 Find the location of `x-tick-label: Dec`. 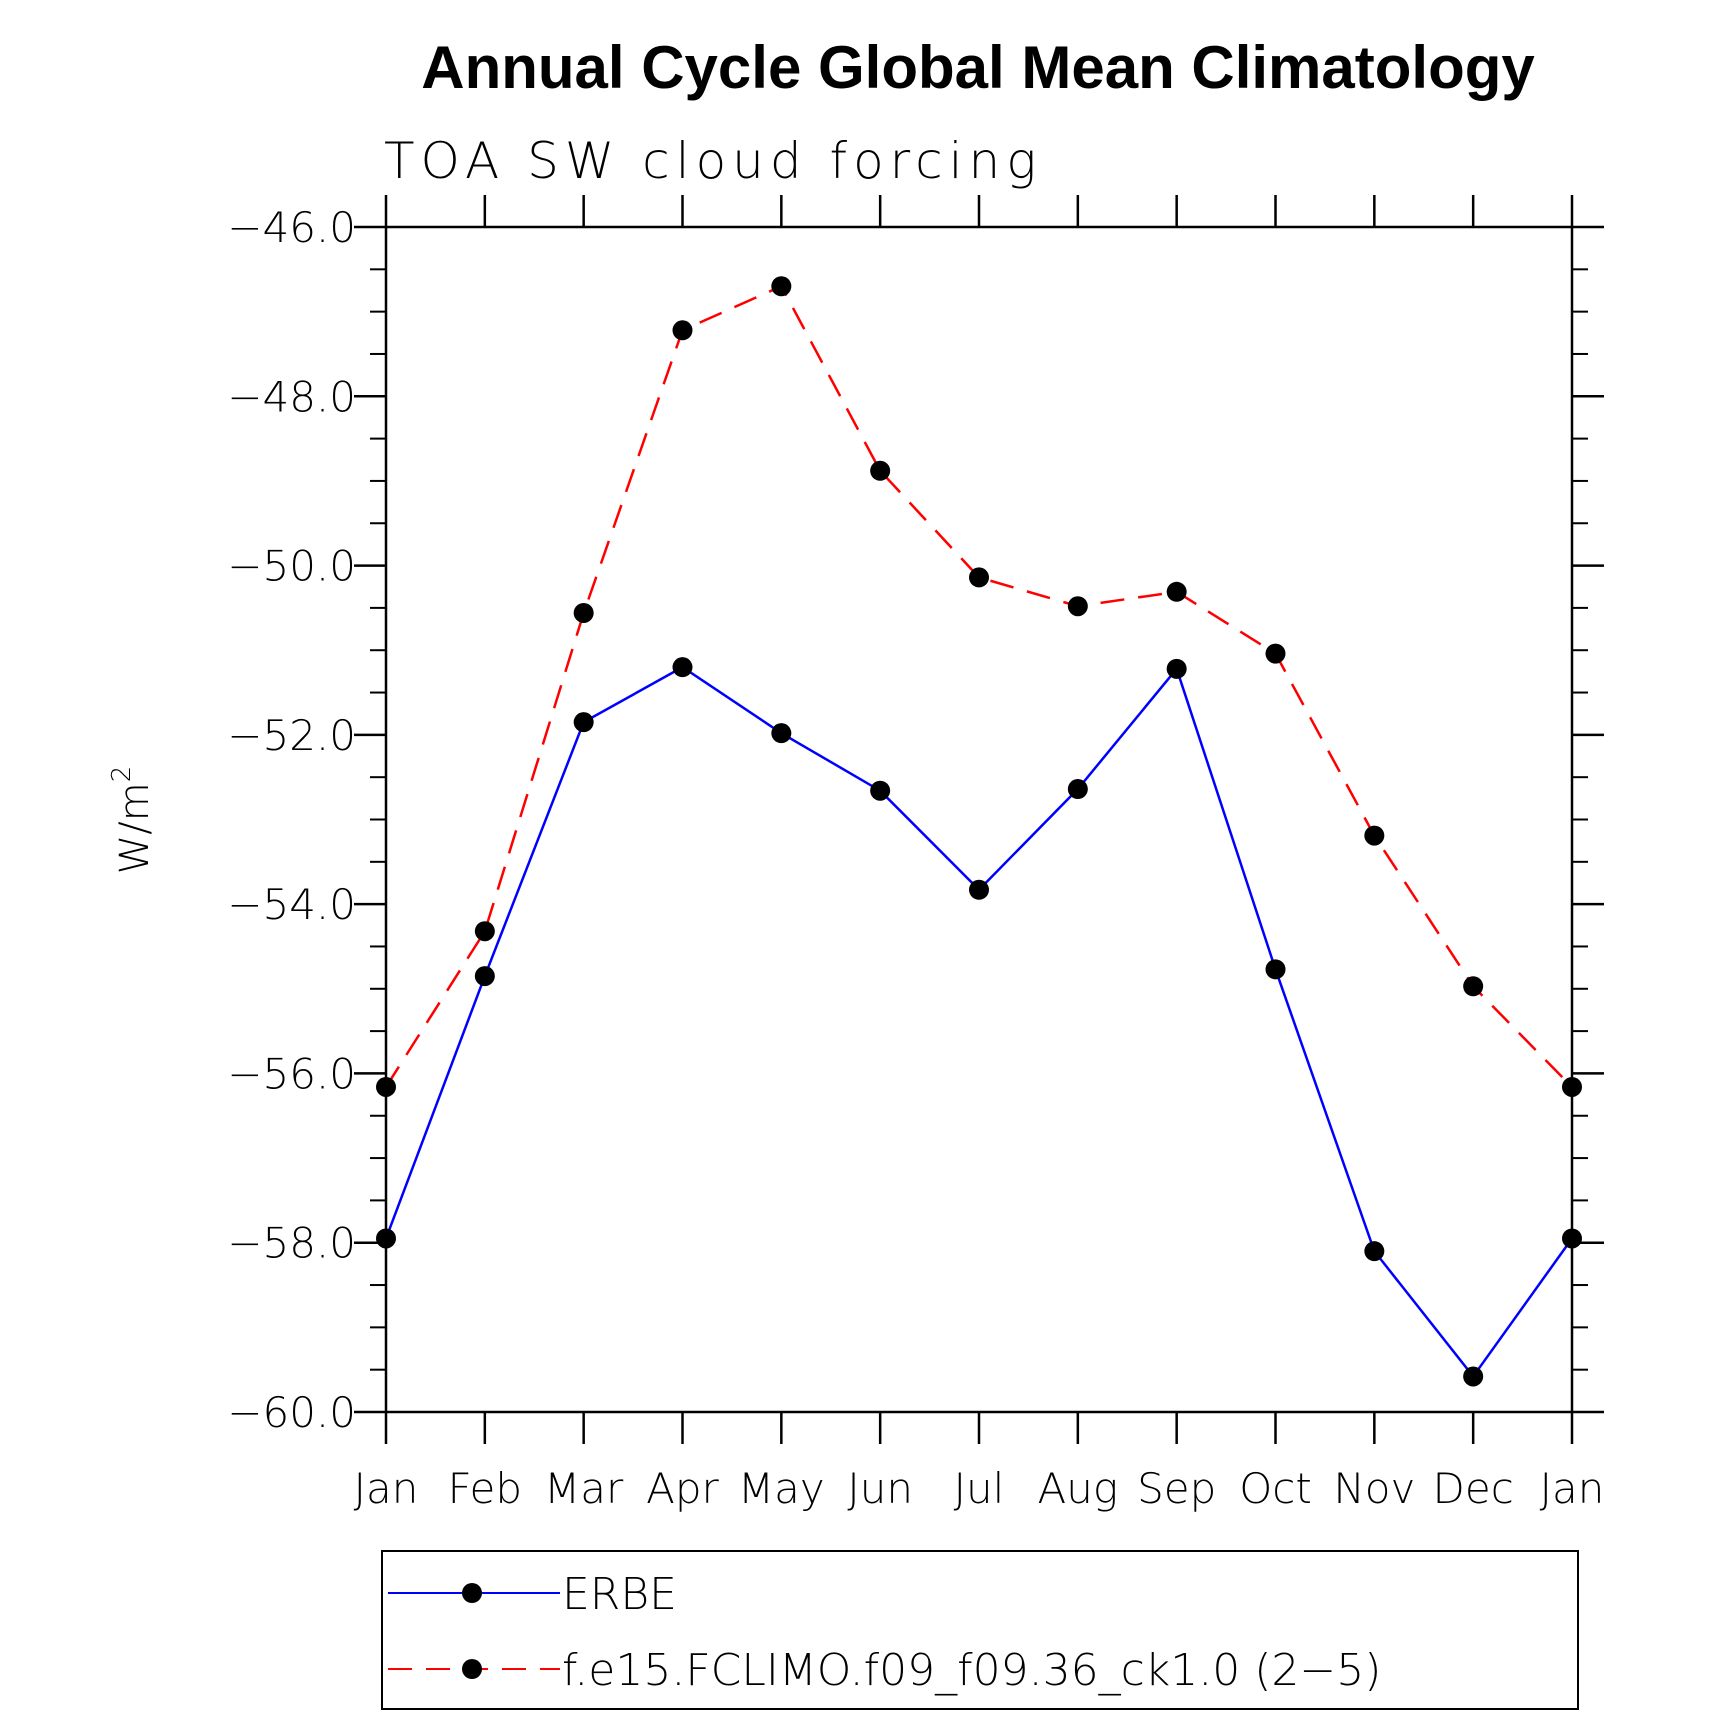

x-tick-label: Dec is located at coordinates (1473, 1488).